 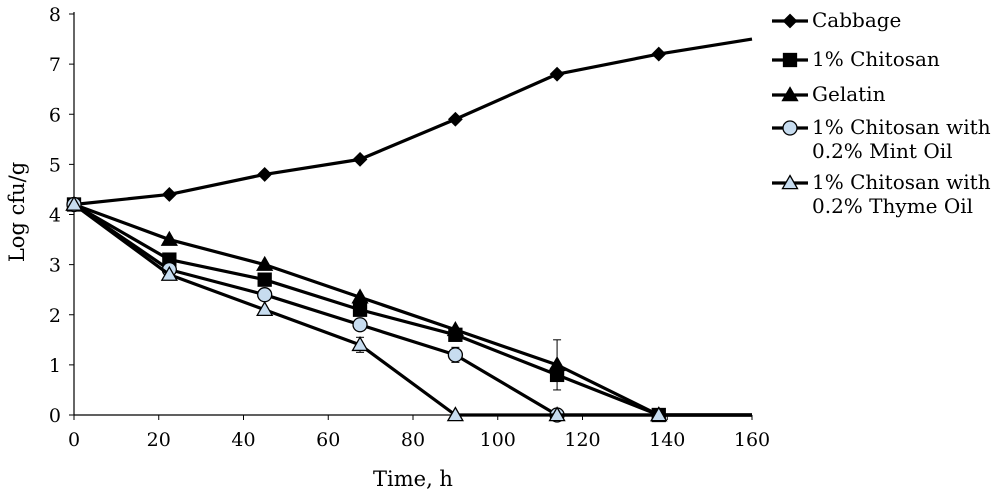 I want to click on x-tick-label: 120, so click(x=582, y=440).